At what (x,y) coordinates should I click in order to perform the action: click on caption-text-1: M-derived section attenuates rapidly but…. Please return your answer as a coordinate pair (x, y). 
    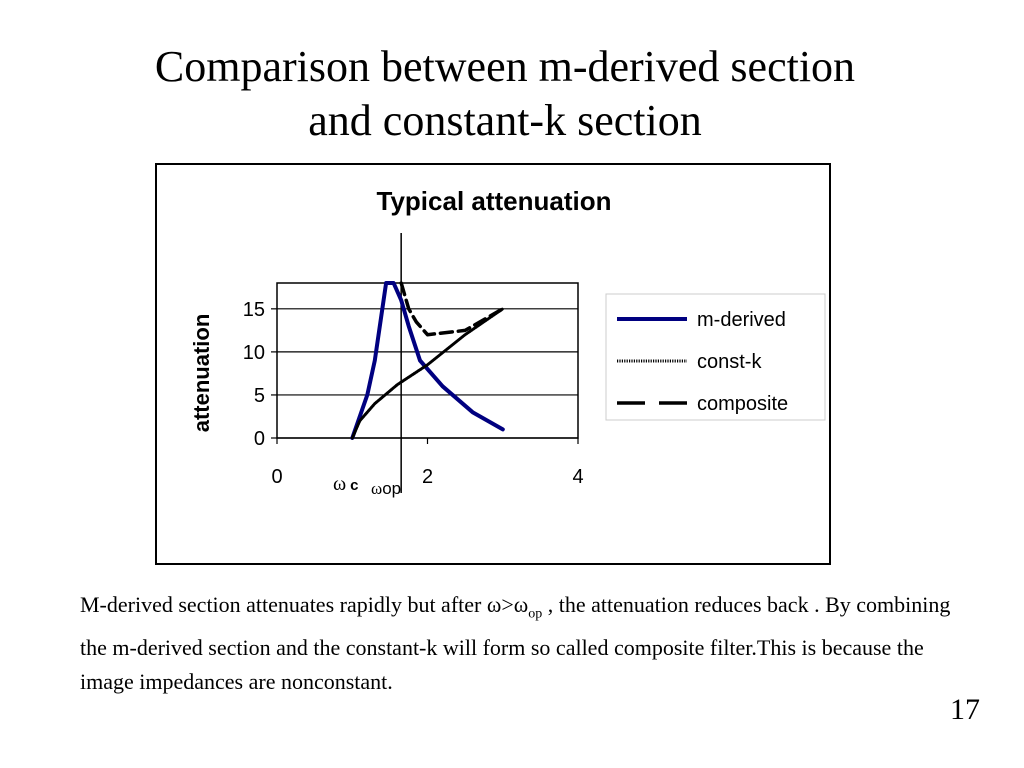
    Looking at the image, I should click on (283, 604).